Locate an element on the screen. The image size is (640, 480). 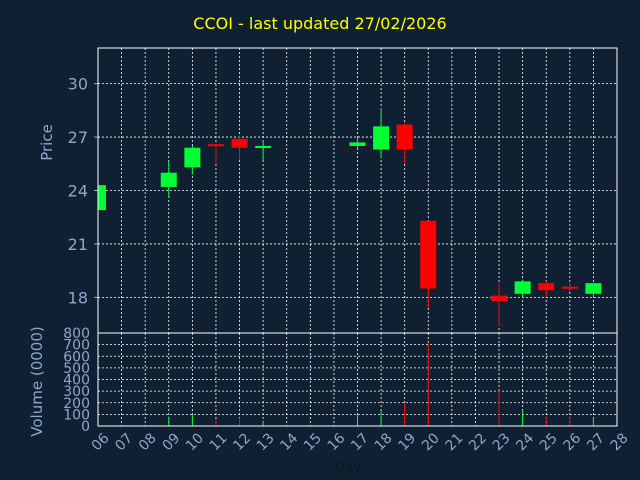
x-tick-label: 12 is located at coordinates (242, 442).